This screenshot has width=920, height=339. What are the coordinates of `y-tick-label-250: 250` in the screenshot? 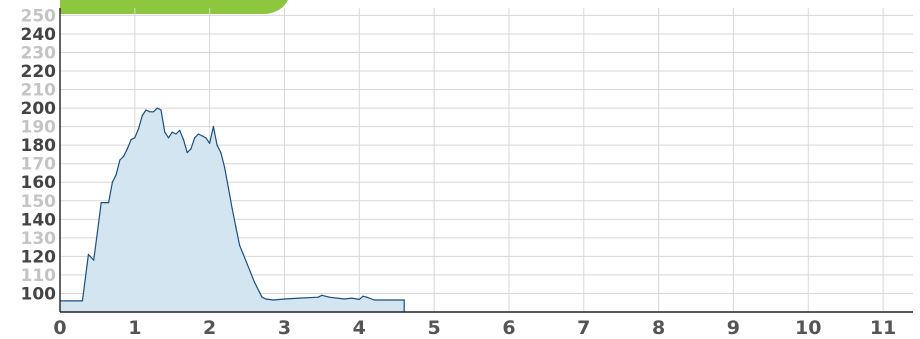 It's located at (39, 16).